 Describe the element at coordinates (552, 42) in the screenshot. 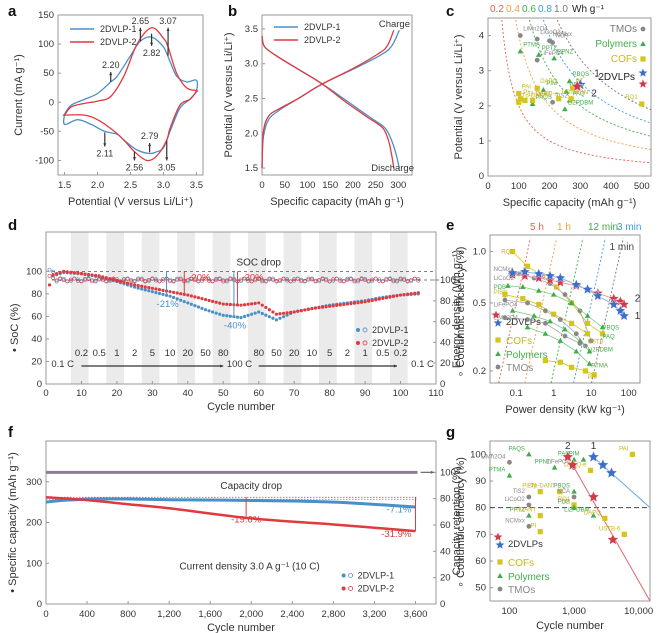

I see `c-point-NCA` at that location.